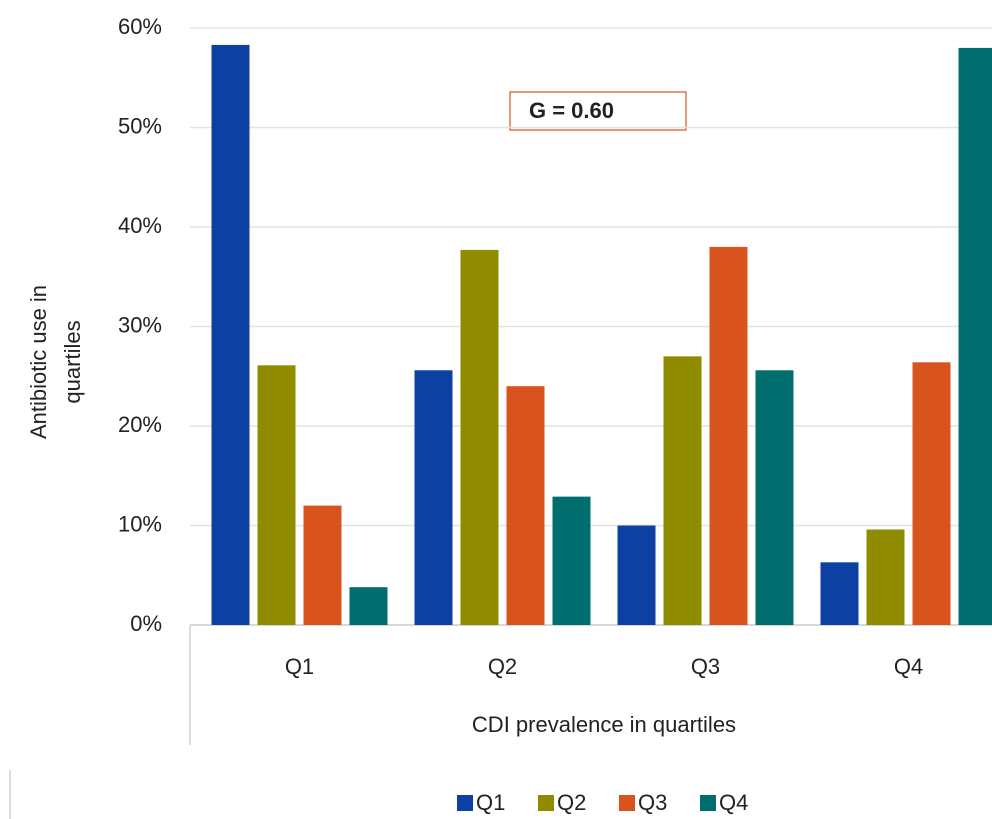 This screenshot has height=819, width=992. I want to click on legend-label: Q4, so click(733, 802).